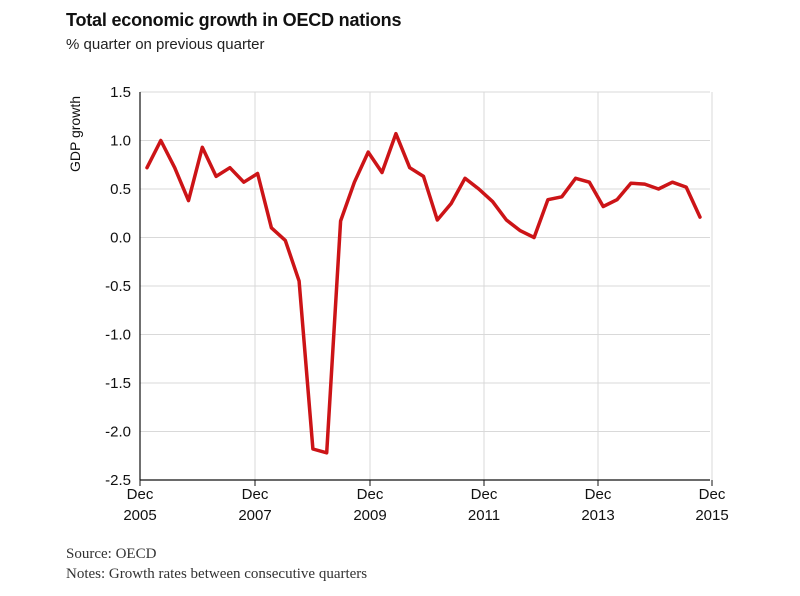 The width and height of the screenshot is (800, 596). I want to click on y-tick-label: -2.5, so click(118, 480).